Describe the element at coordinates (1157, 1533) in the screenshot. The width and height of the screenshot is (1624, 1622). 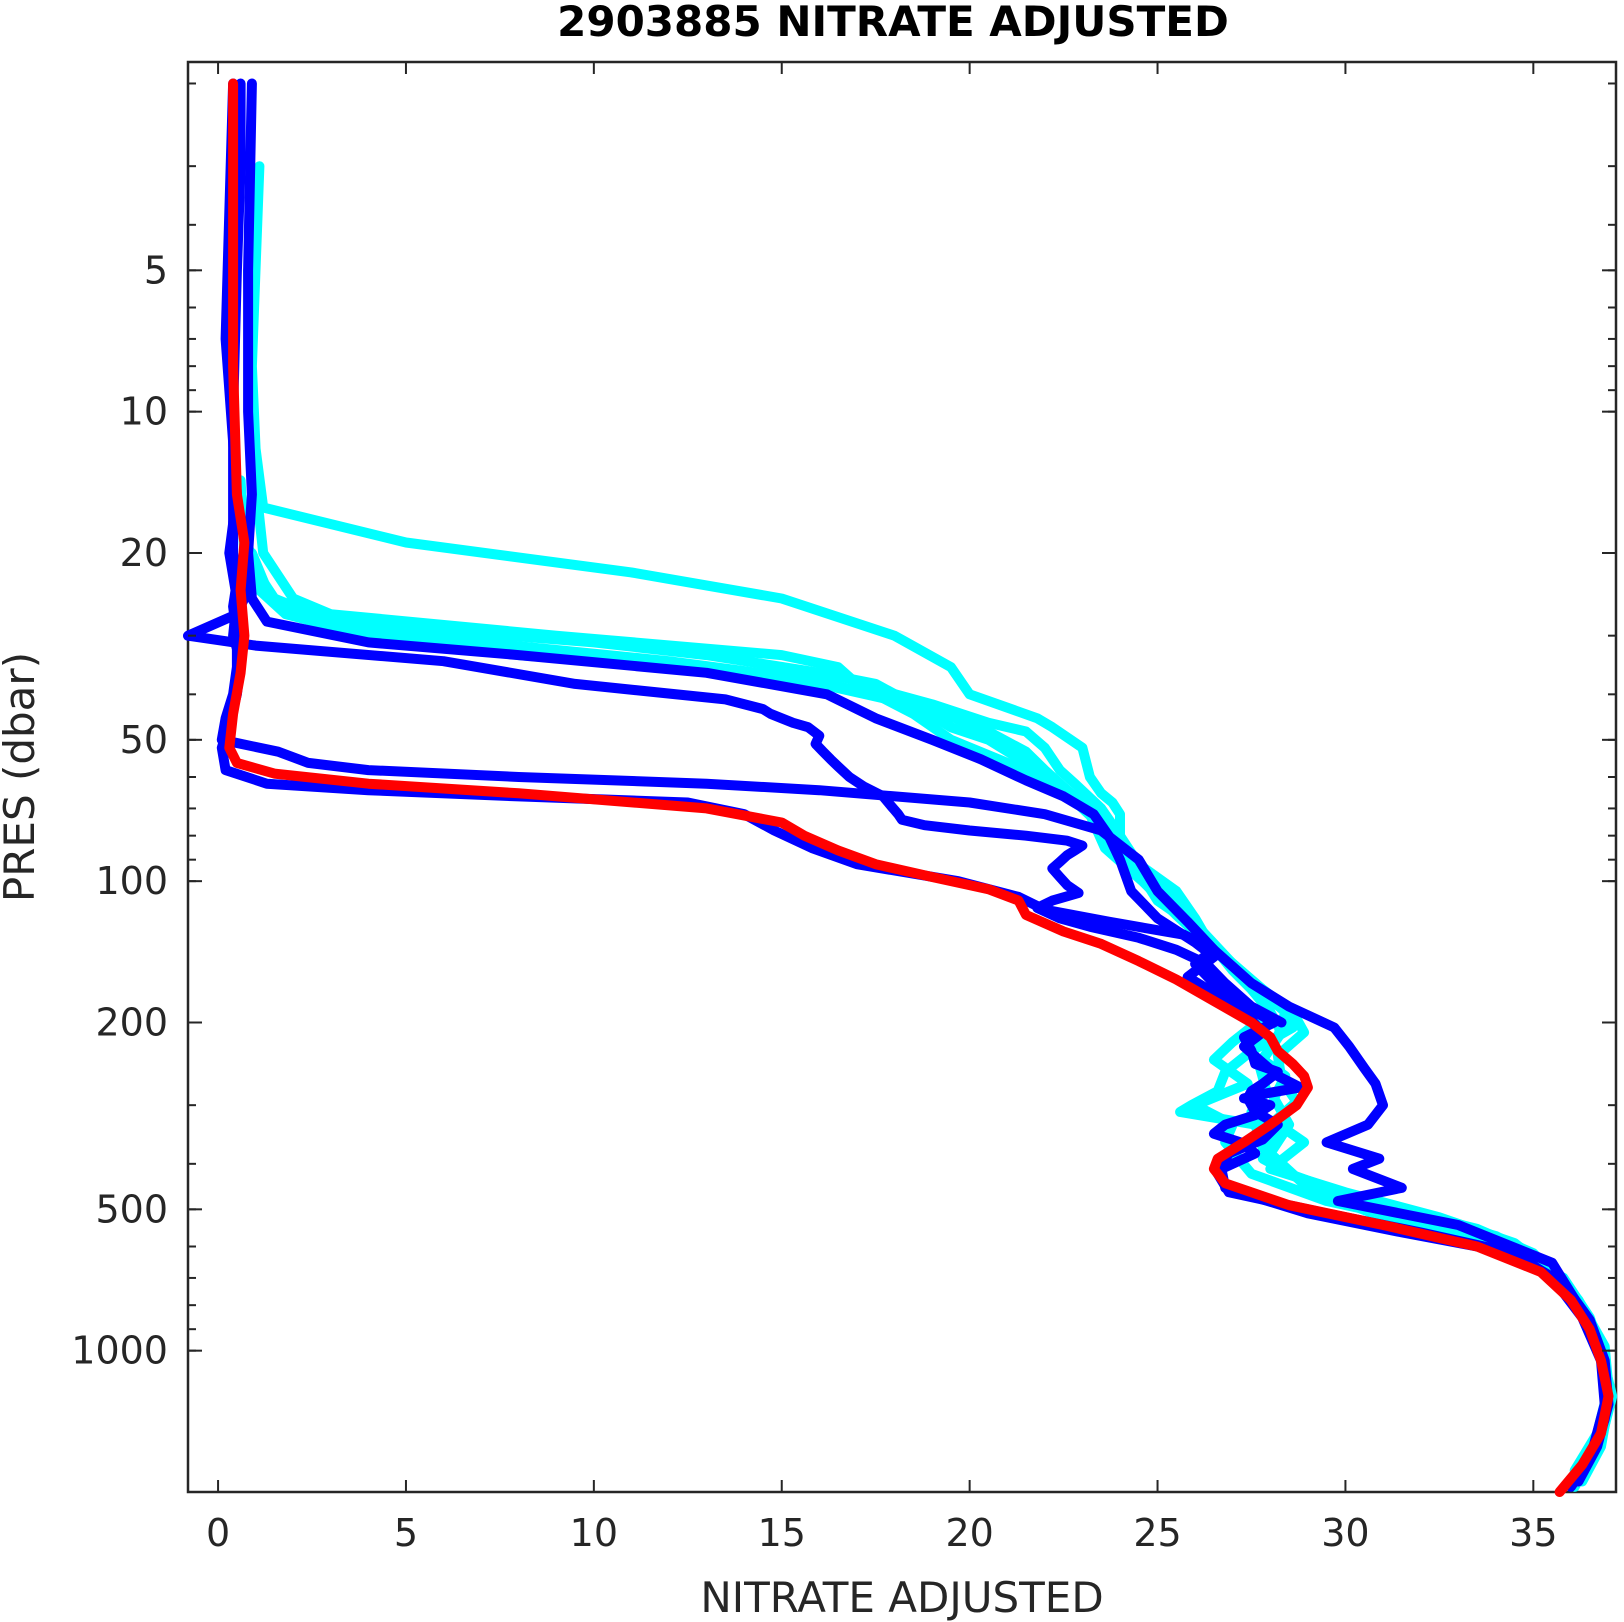
I see `x-tick-label: 25` at that location.